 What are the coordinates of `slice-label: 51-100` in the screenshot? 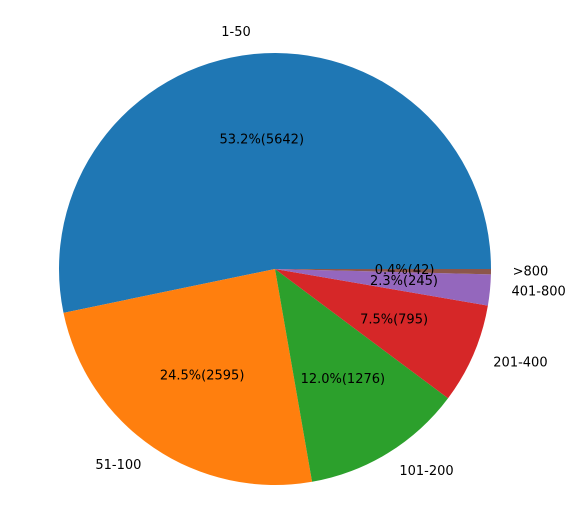 It's located at (118, 465).